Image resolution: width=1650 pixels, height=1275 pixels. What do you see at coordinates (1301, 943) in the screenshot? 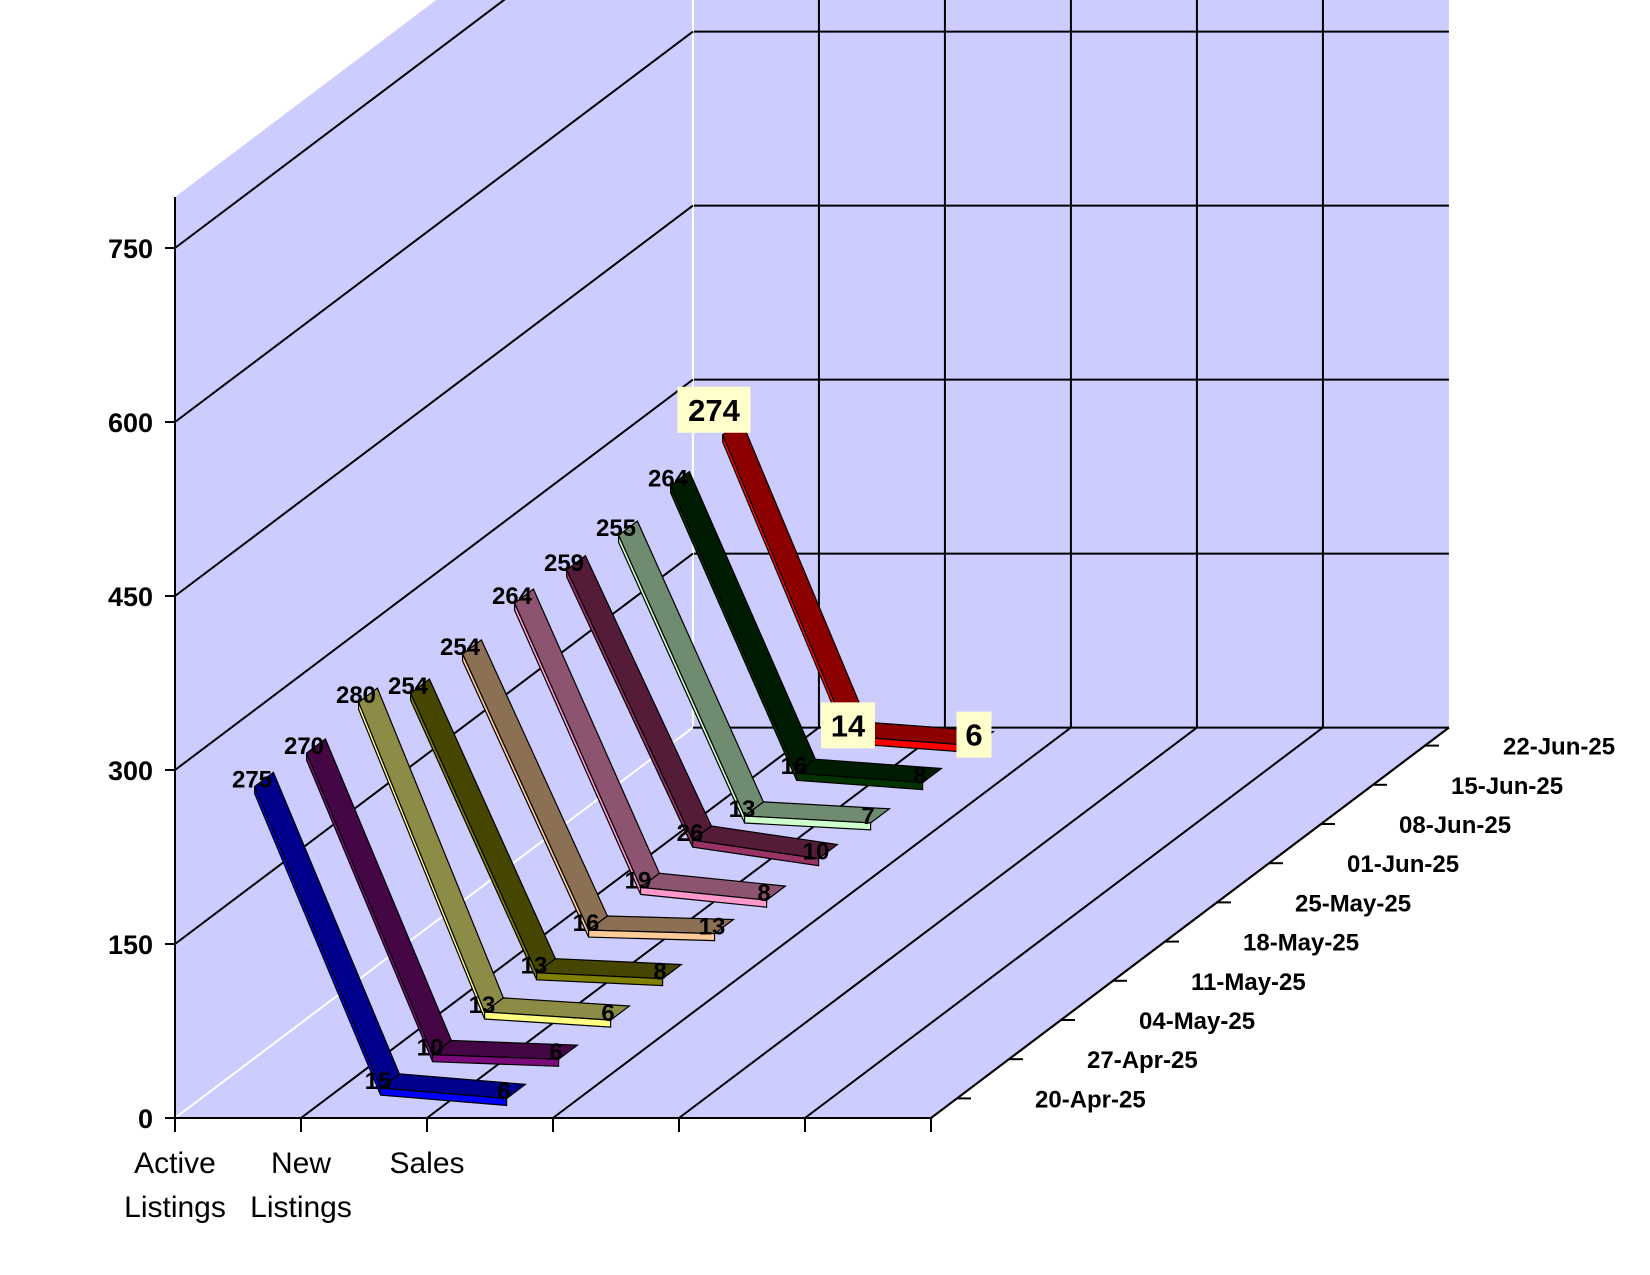
I see `depth-tick-label: 18-May-25` at bounding box center [1301, 943].